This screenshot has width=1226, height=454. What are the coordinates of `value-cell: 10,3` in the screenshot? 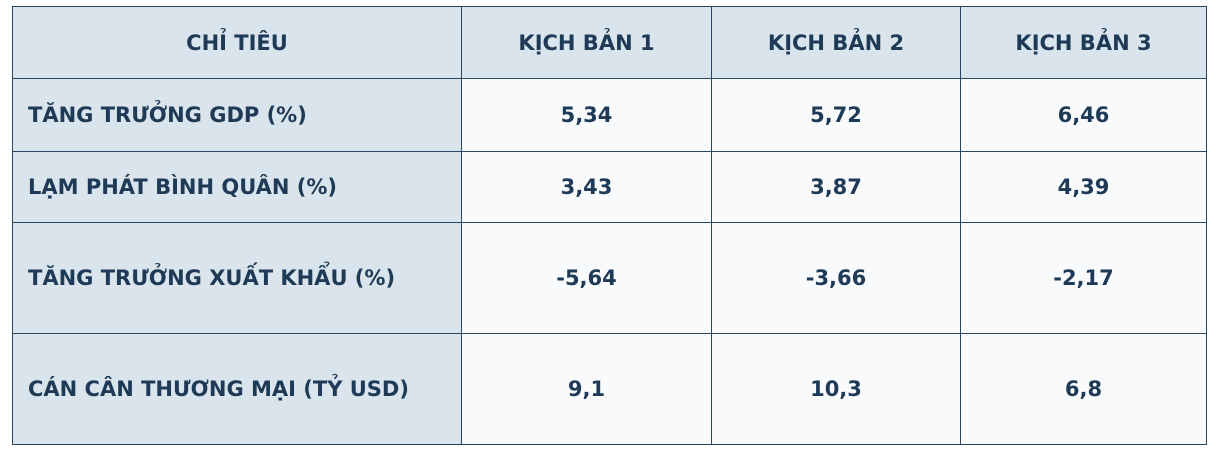 It's located at (836, 389).